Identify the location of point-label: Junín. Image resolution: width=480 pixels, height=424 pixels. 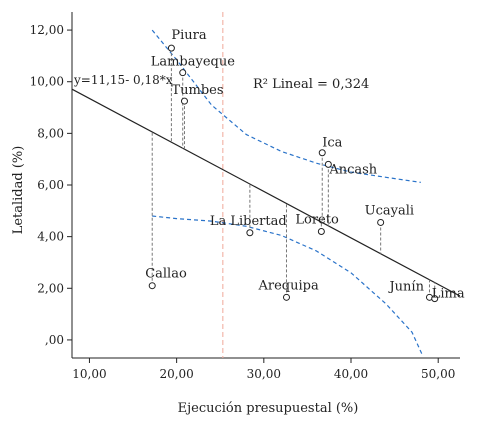
(405, 286).